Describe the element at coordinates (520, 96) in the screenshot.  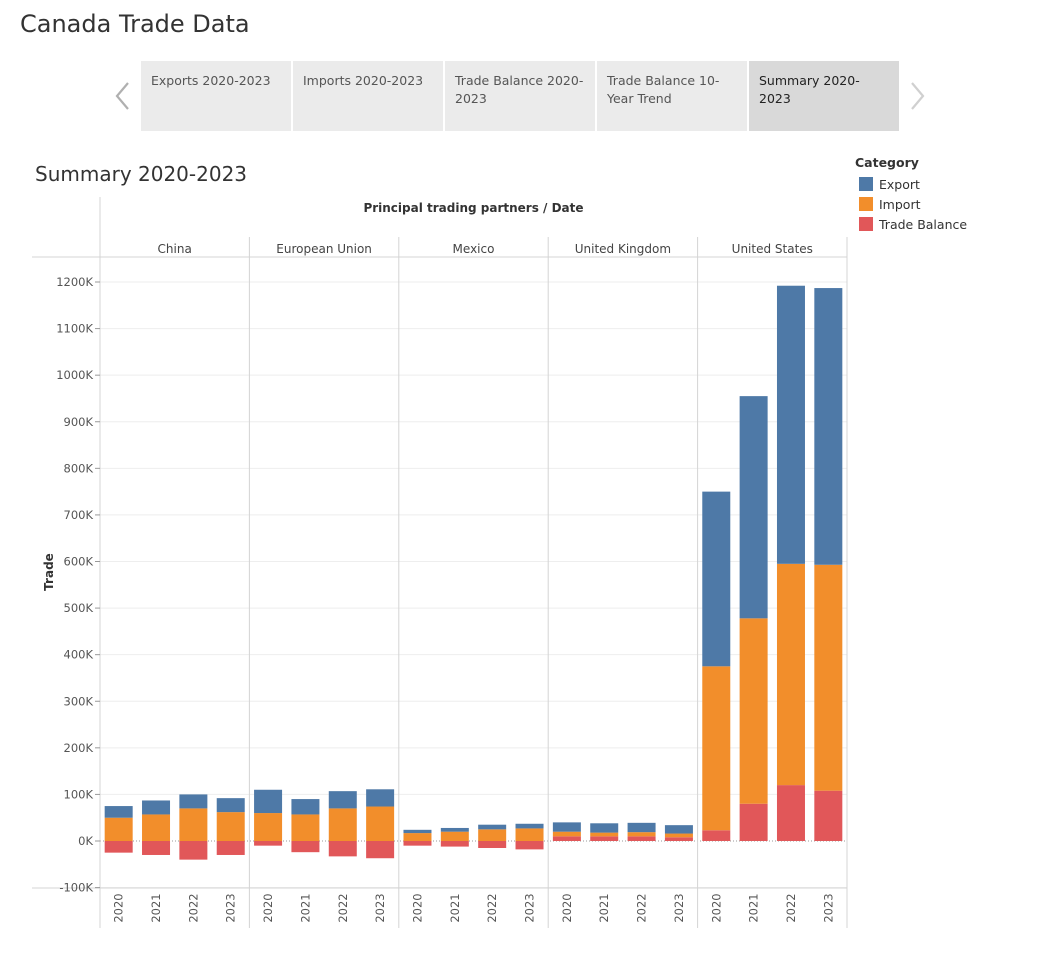
I see `tab-trade-balance: Trade Balance 2020-2023` at that location.